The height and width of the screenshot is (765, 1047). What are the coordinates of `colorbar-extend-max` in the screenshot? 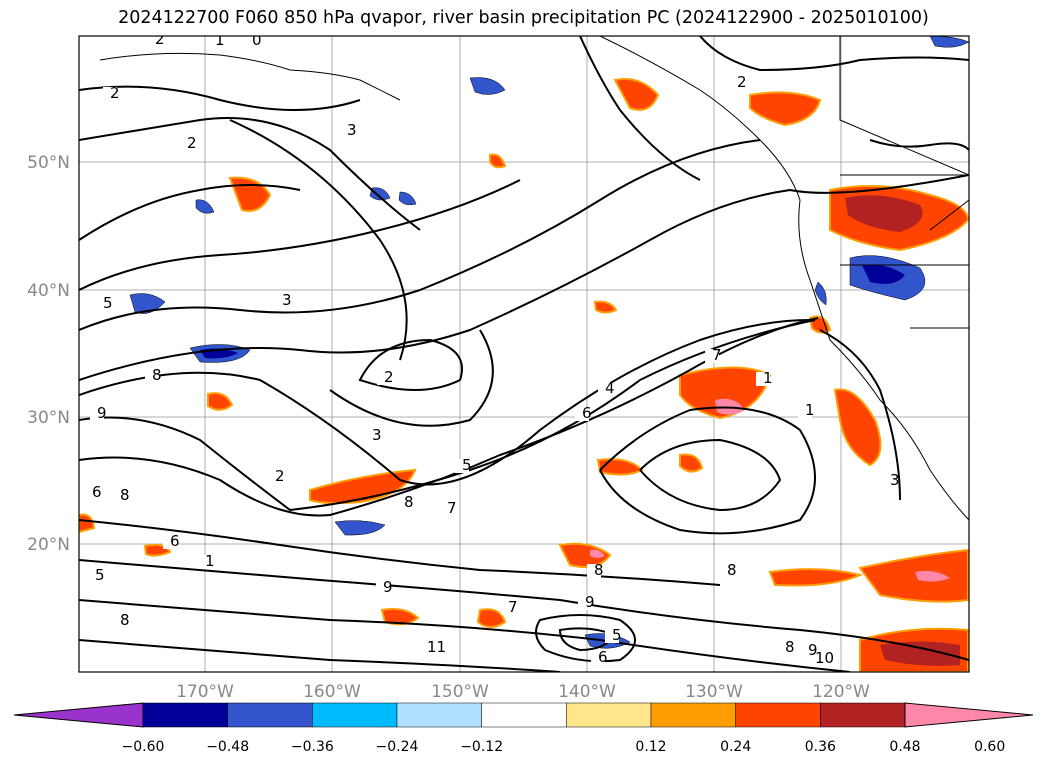 It's located at (969, 715).